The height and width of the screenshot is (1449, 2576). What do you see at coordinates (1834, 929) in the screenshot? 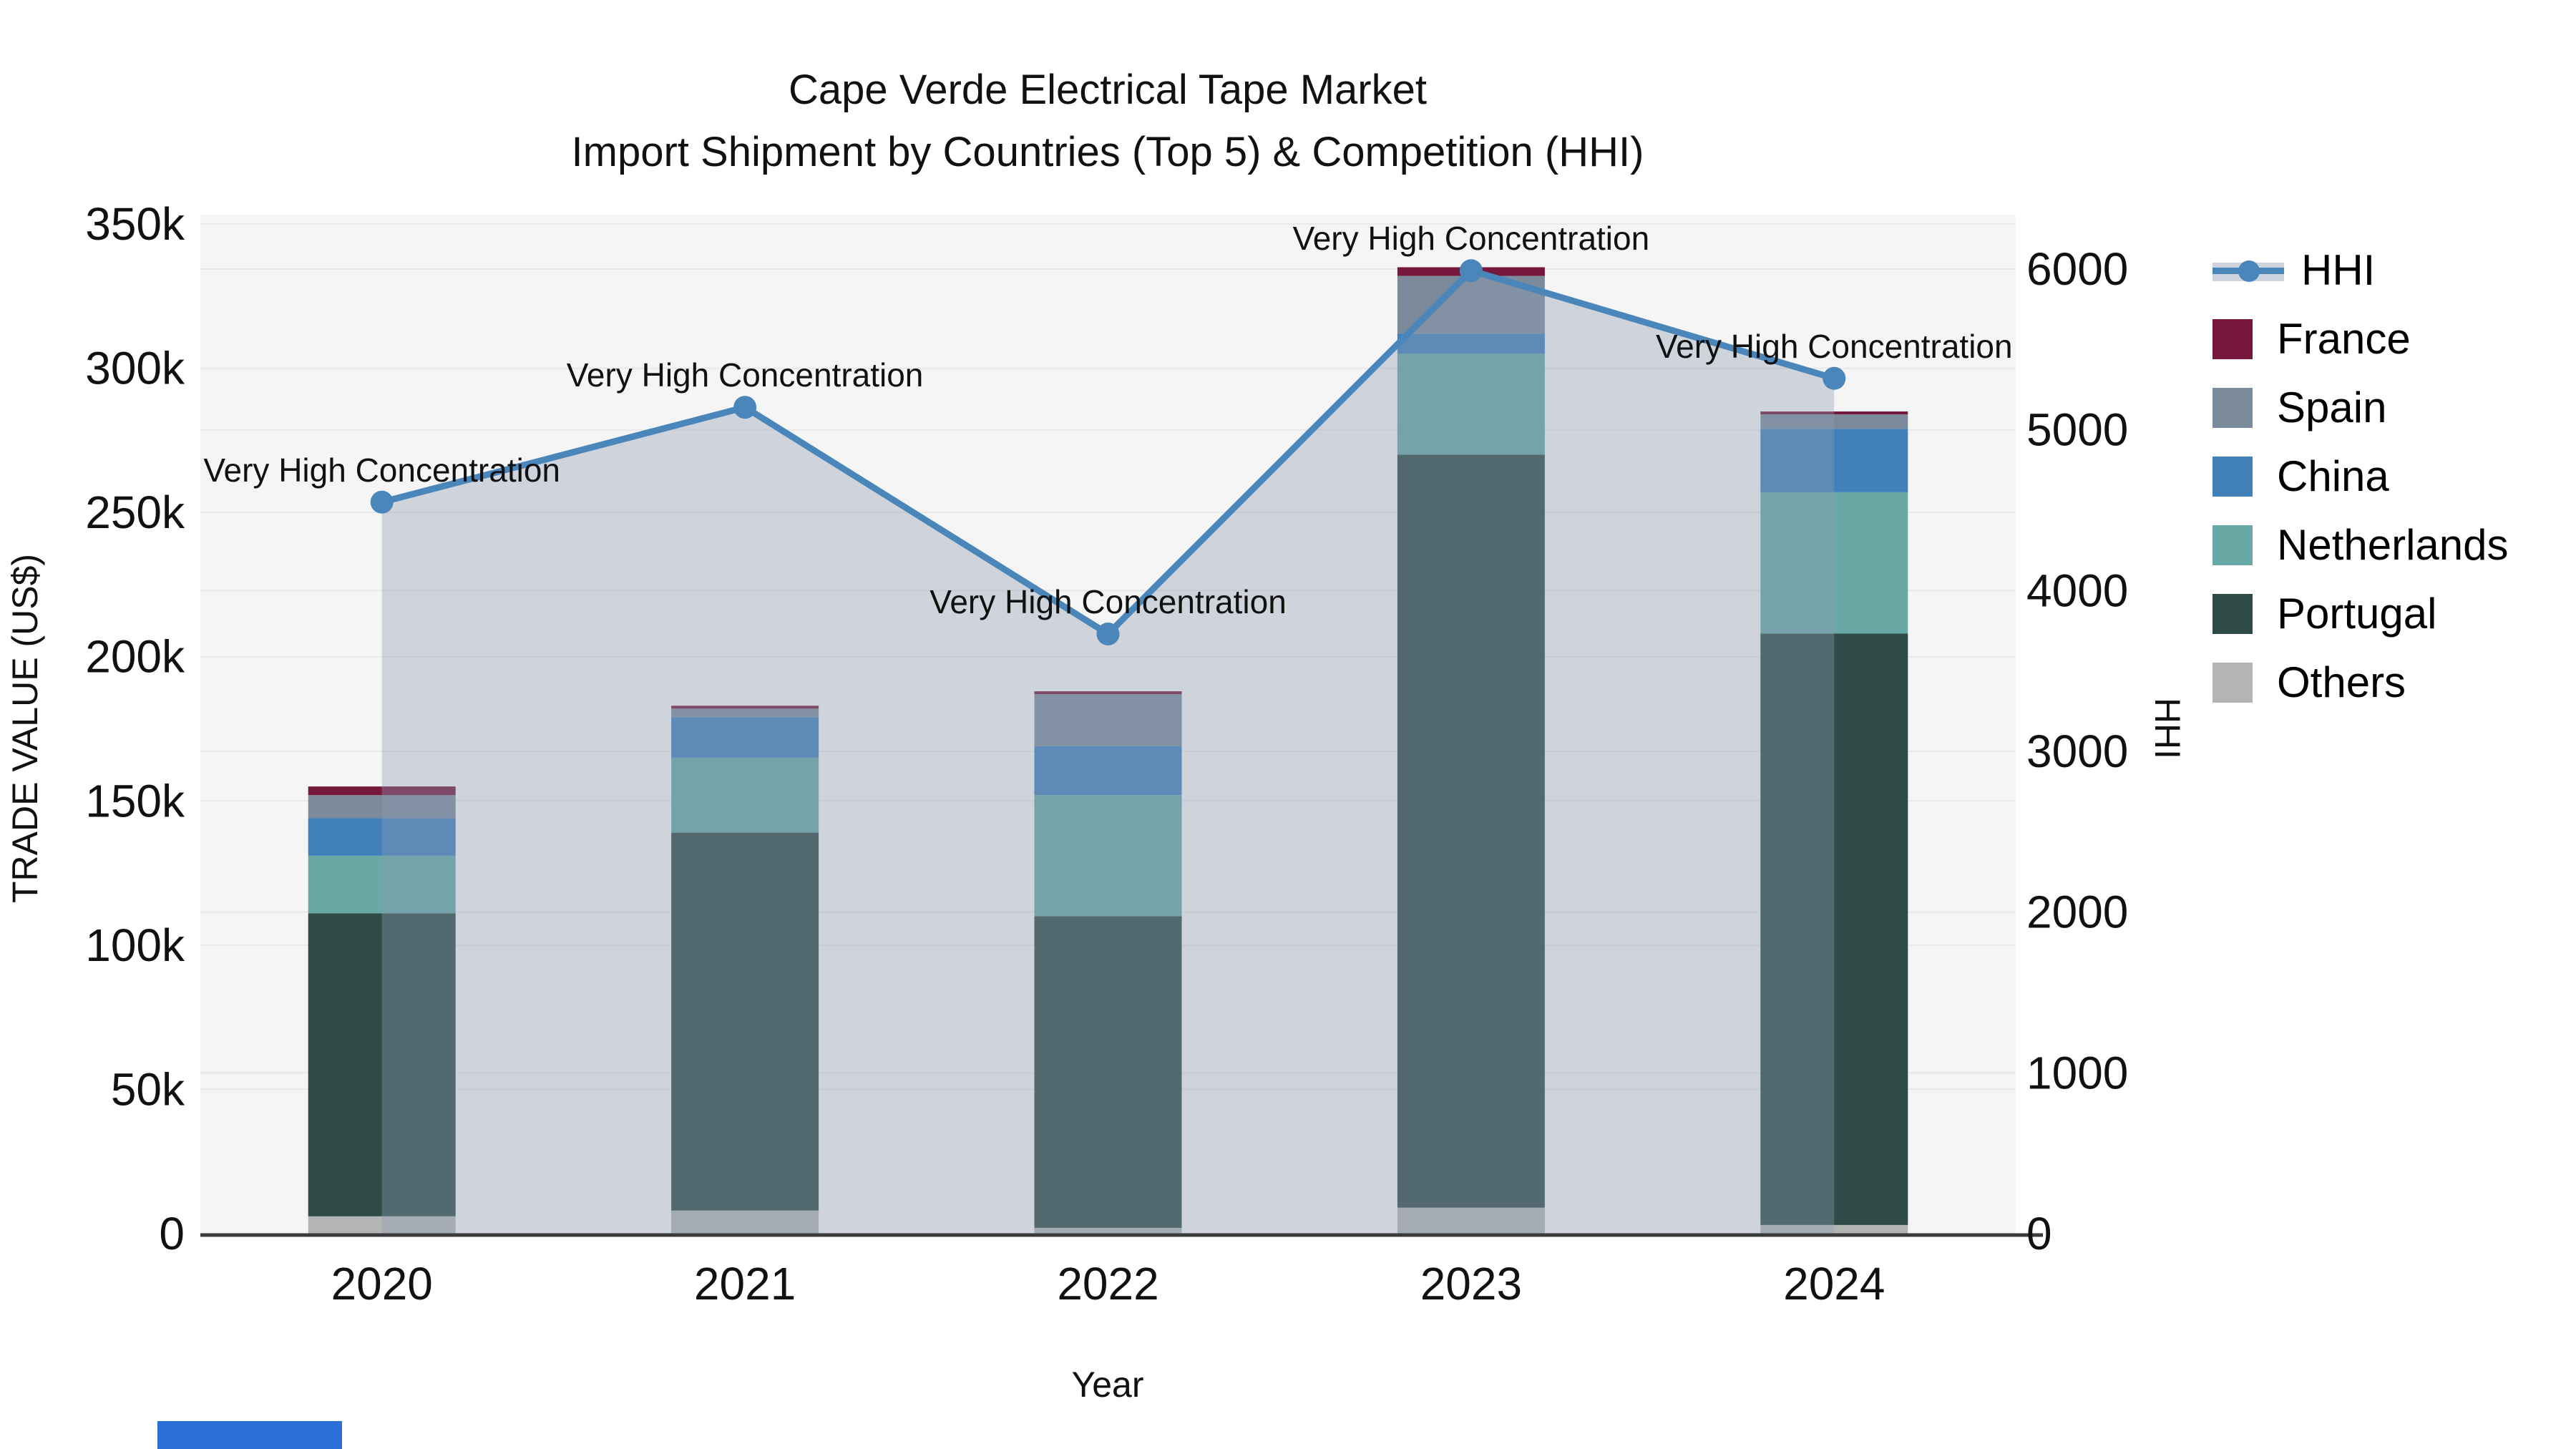
I see `bar-segment-2024-portugal` at bounding box center [1834, 929].